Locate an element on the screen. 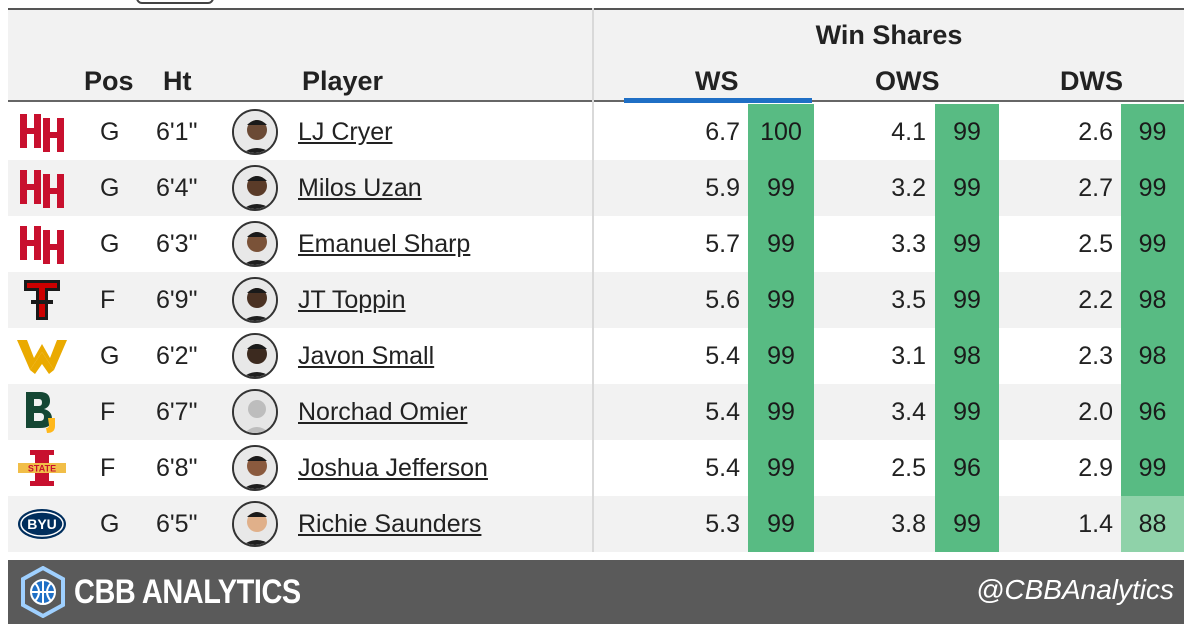  col-header-ws: WS is located at coordinates (717, 81).